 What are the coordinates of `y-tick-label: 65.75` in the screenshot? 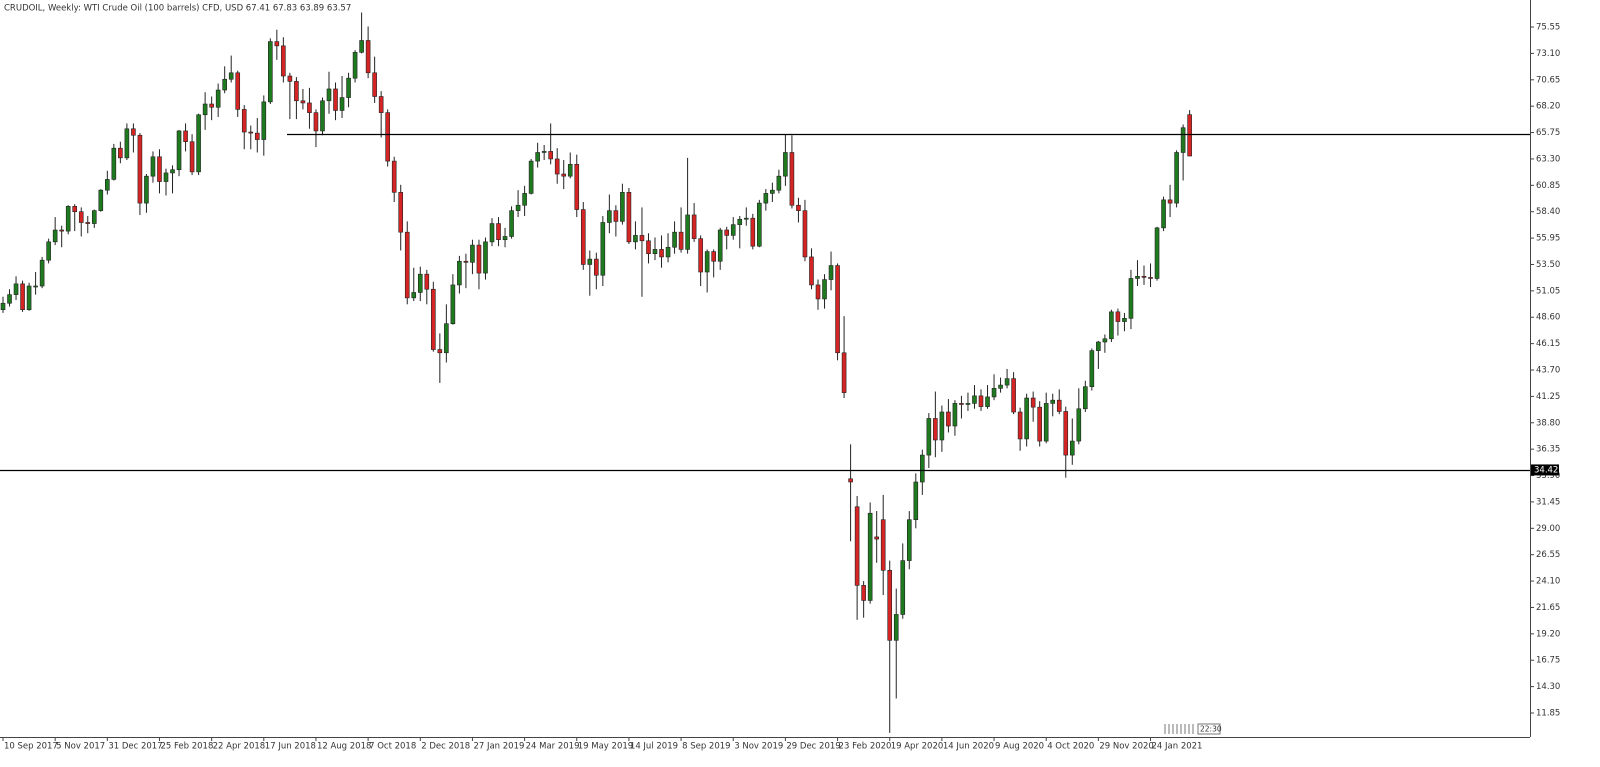 It's located at (1548, 133).